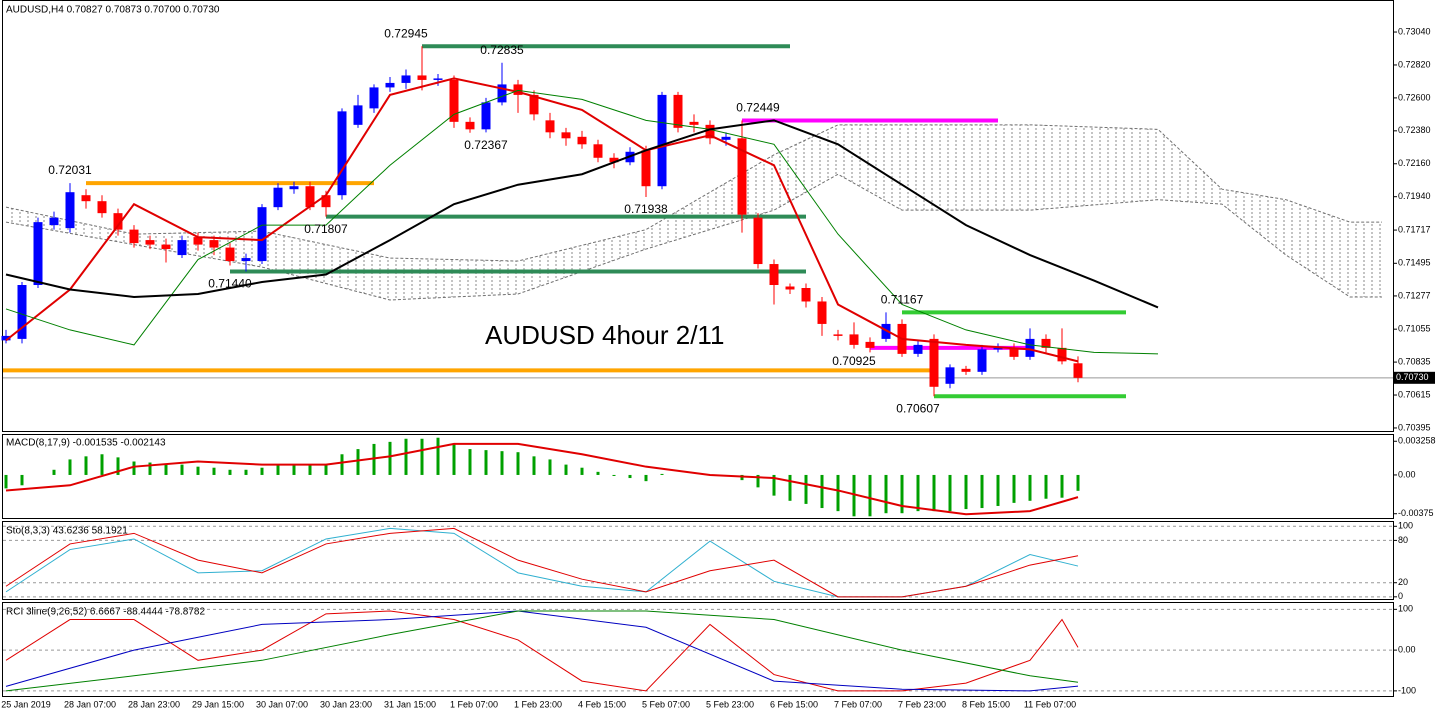 Image resolution: width=1436 pixels, height=716 pixels. Describe the element at coordinates (1414, 229) in the screenshot. I see `y-tick-label: 0.71717` at that location.